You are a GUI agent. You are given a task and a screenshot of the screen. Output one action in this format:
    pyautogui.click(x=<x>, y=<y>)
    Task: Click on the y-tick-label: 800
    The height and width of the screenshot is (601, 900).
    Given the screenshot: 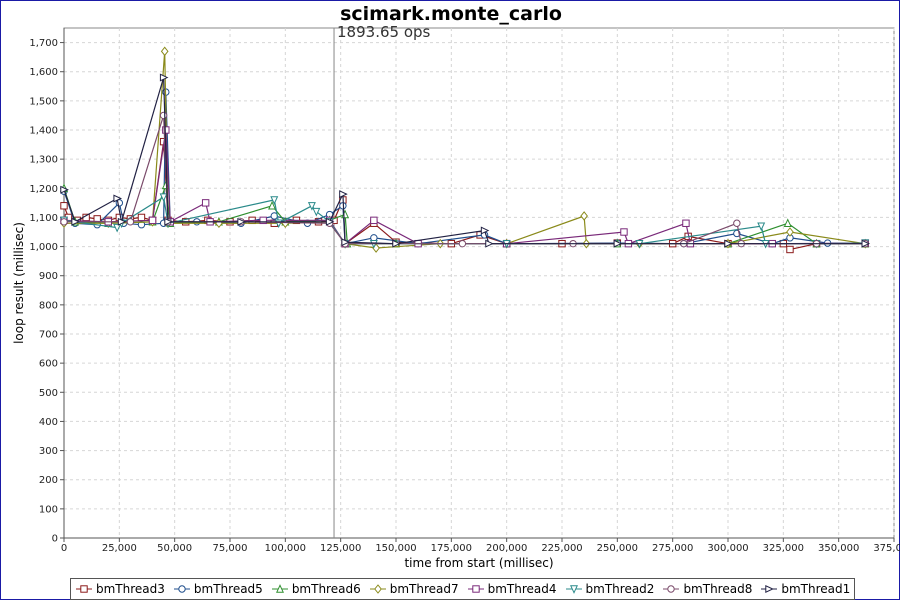 What is the action you would take?
    pyautogui.click(x=48, y=305)
    